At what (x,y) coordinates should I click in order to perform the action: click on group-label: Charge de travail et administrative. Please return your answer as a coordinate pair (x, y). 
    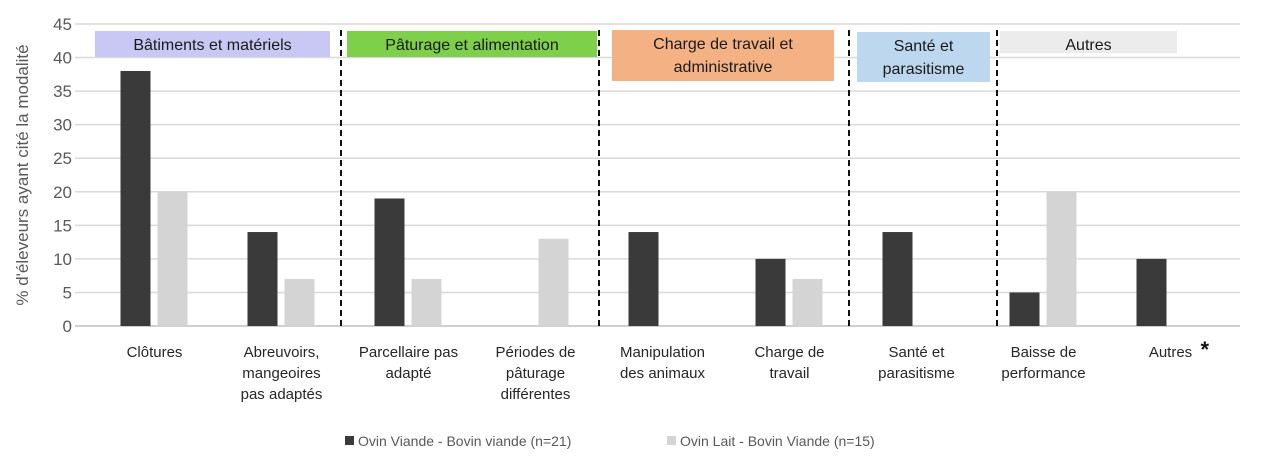
    Looking at the image, I should click on (723, 56).